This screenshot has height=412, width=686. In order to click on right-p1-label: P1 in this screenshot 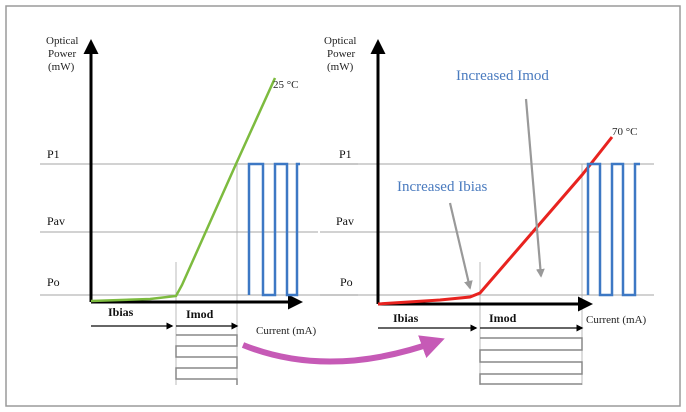, I will do `click(345, 154)`.